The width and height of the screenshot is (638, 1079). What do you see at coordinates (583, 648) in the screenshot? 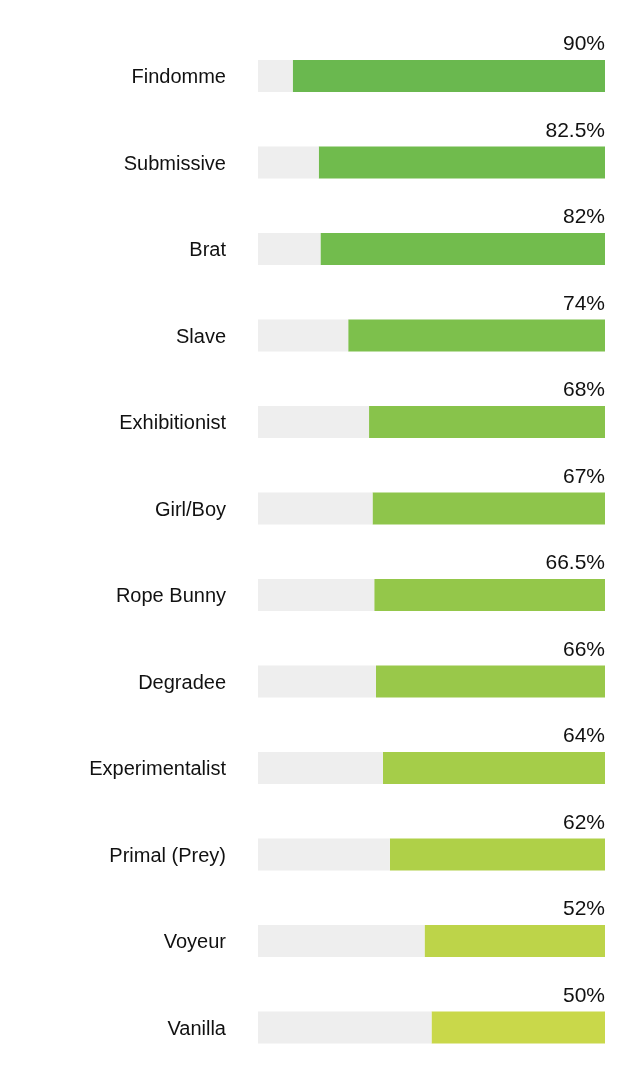
I see `data-label: 66%` at bounding box center [583, 648].